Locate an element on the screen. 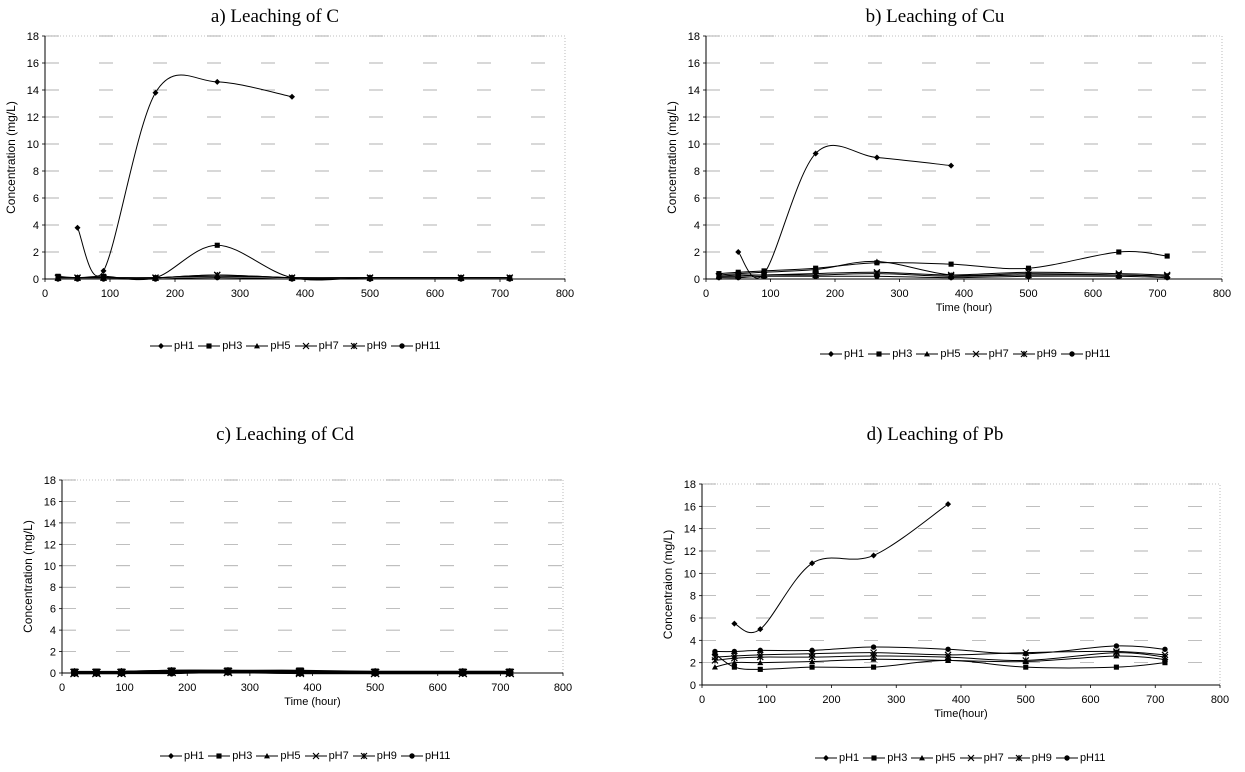 The height and width of the screenshot is (772, 1245). chart-title: d) Leaching of Pb is located at coordinates (935, 434).